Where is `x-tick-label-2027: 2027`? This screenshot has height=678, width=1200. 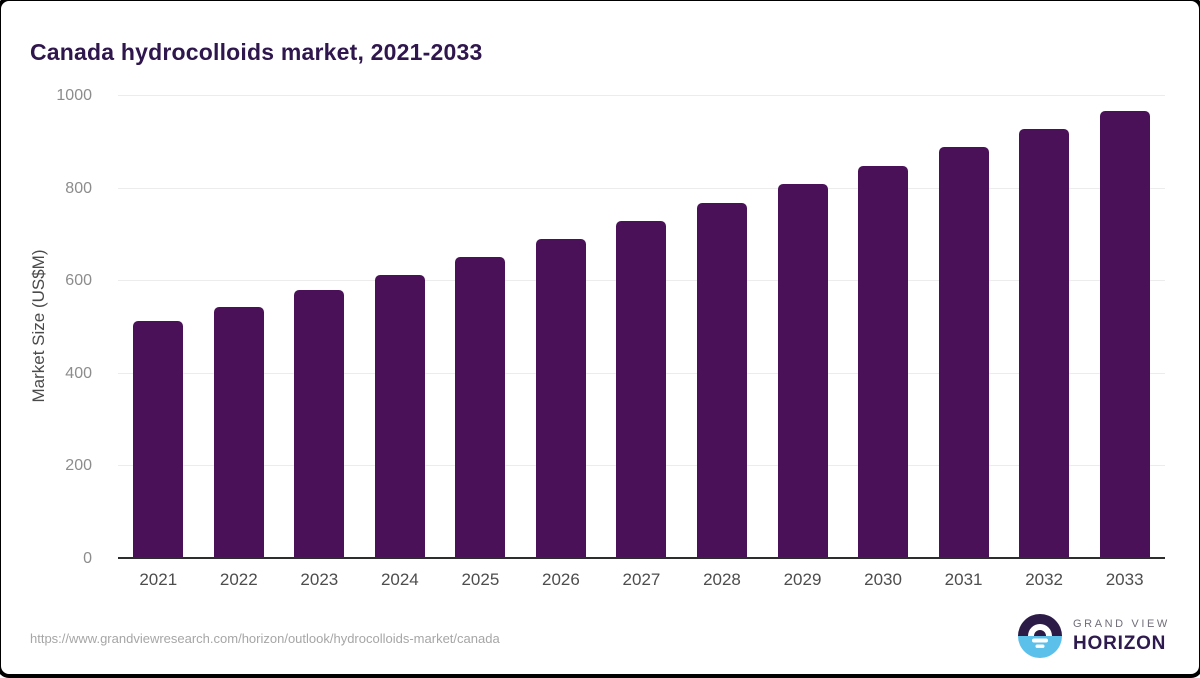 x-tick-label-2027: 2027 is located at coordinates (641, 579).